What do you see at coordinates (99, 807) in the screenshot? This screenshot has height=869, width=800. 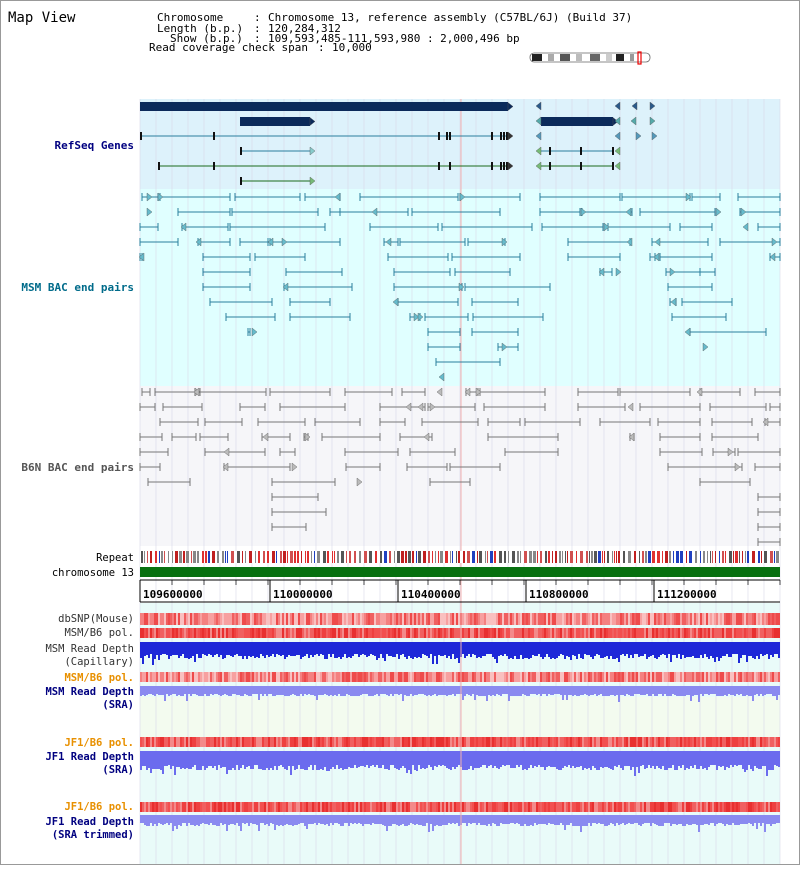 I see `track-label-jf1-b6-pol-trim: JF1/B6 pol.` at bounding box center [99, 807].